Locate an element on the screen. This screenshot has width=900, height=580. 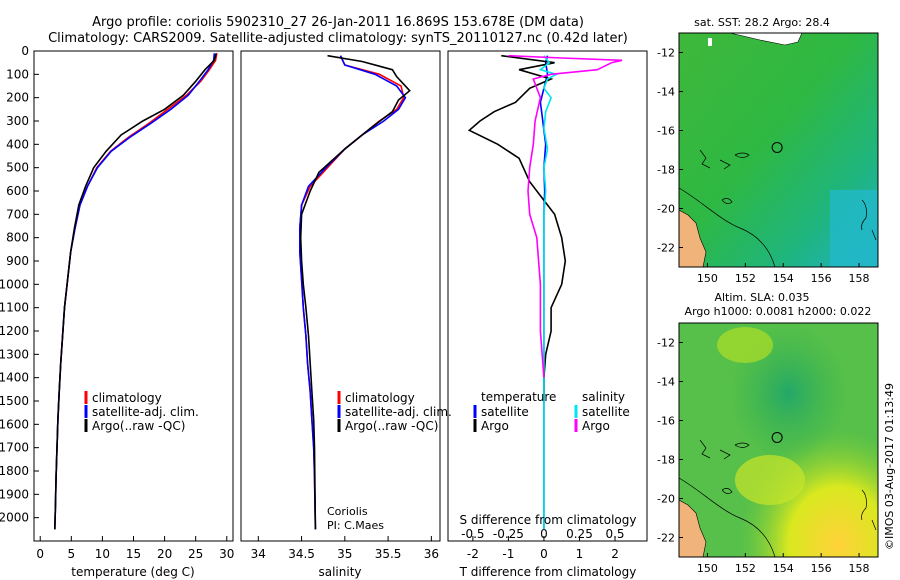
map-y-tick-label: -16 is located at coordinates (666, 131).